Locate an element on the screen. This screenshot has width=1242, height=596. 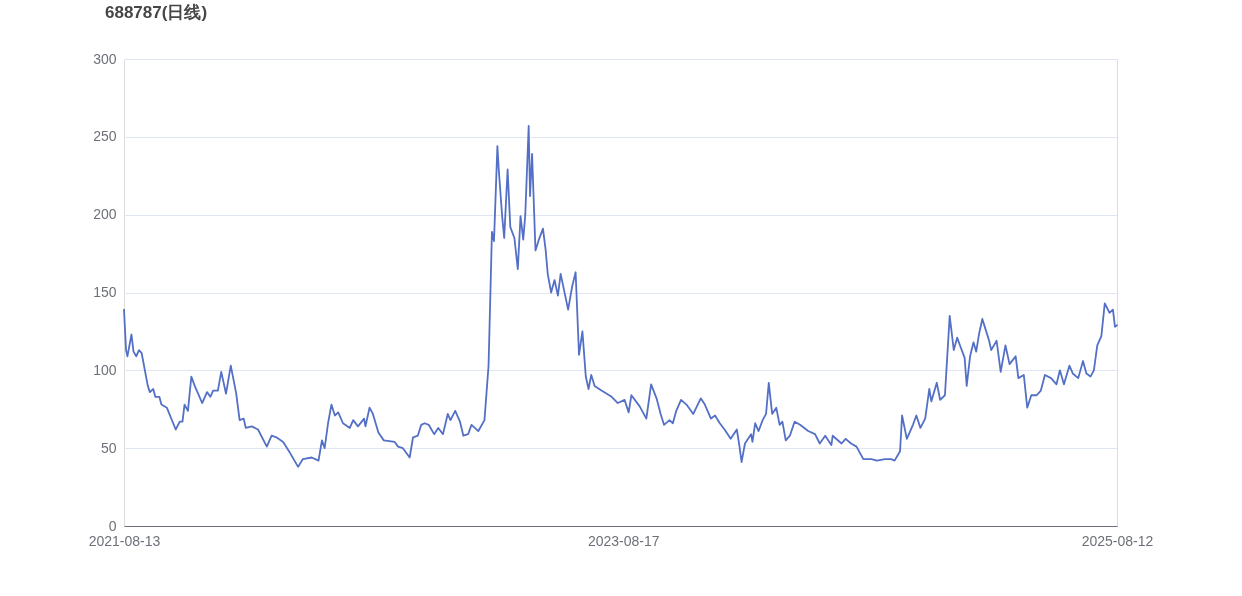
x-tick-label: 2023-08-17 is located at coordinates (623, 540).